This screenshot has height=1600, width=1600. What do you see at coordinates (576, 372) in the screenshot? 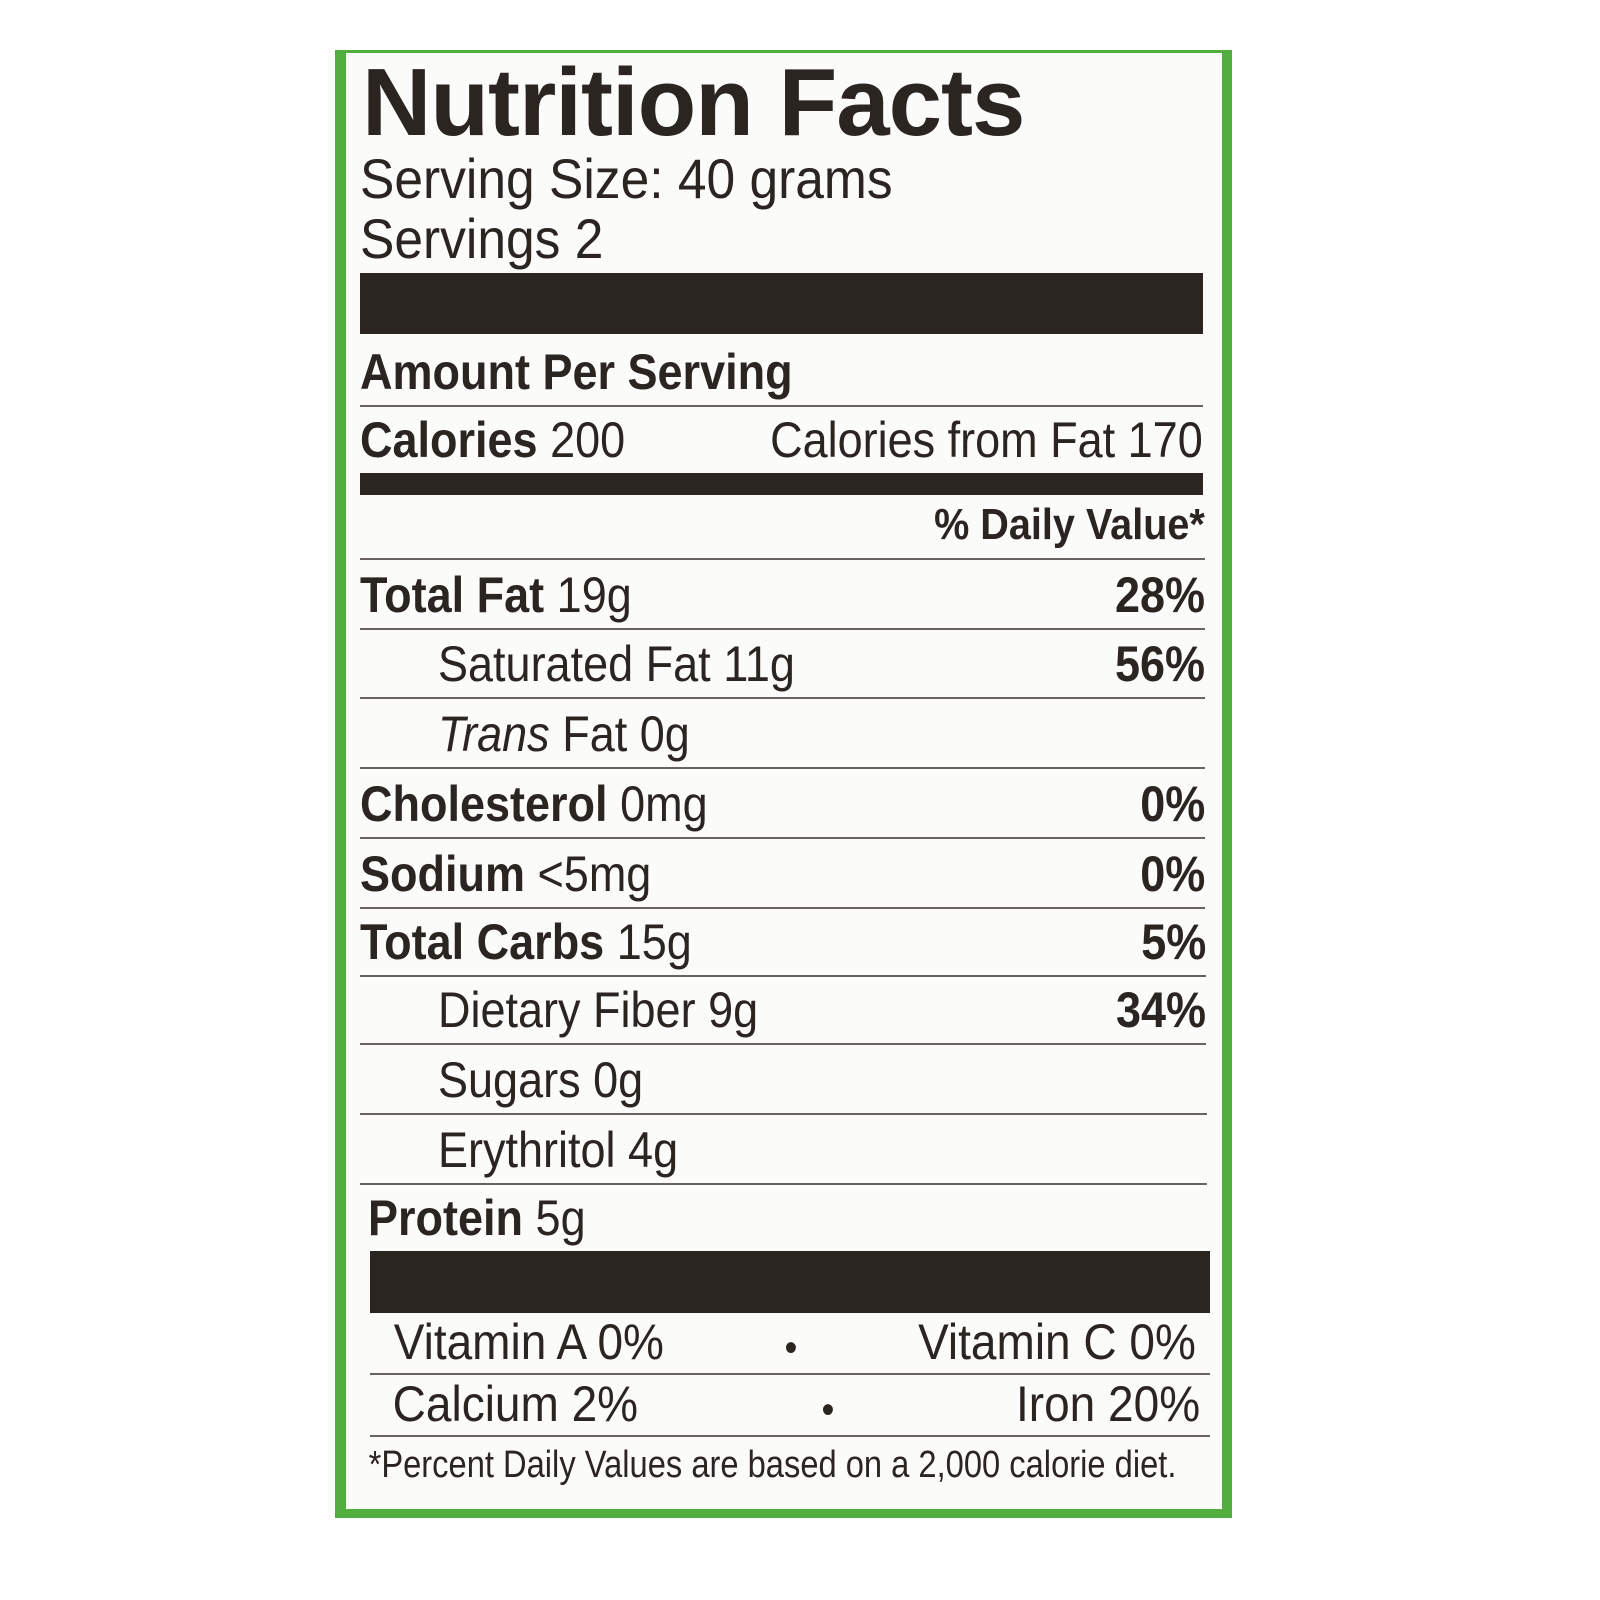
I see `amount-per-serving: Amount Per Serving` at bounding box center [576, 372].